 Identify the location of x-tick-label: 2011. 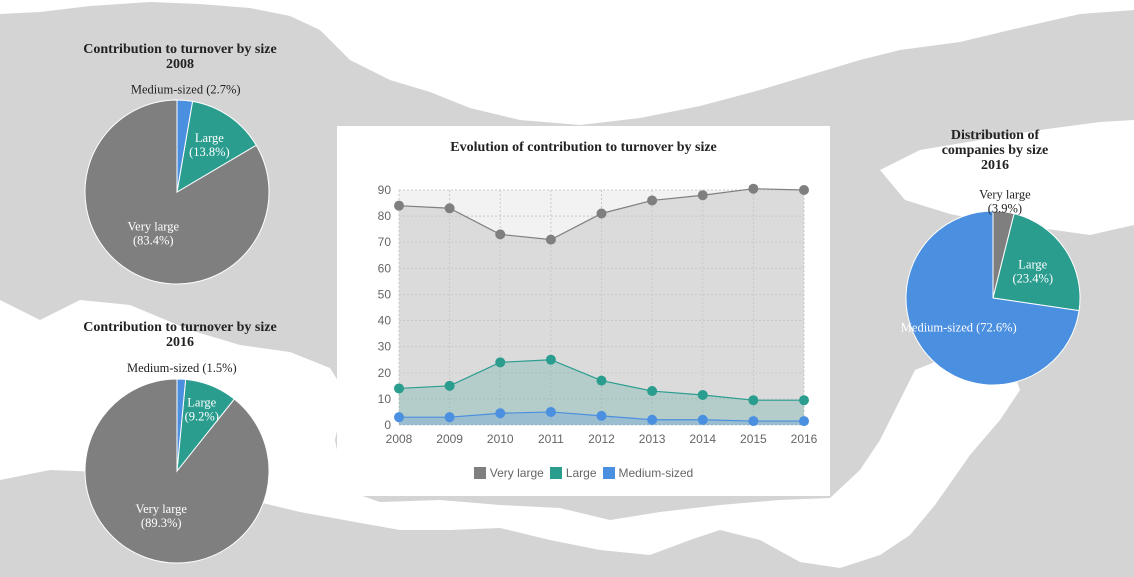
(551, 439).